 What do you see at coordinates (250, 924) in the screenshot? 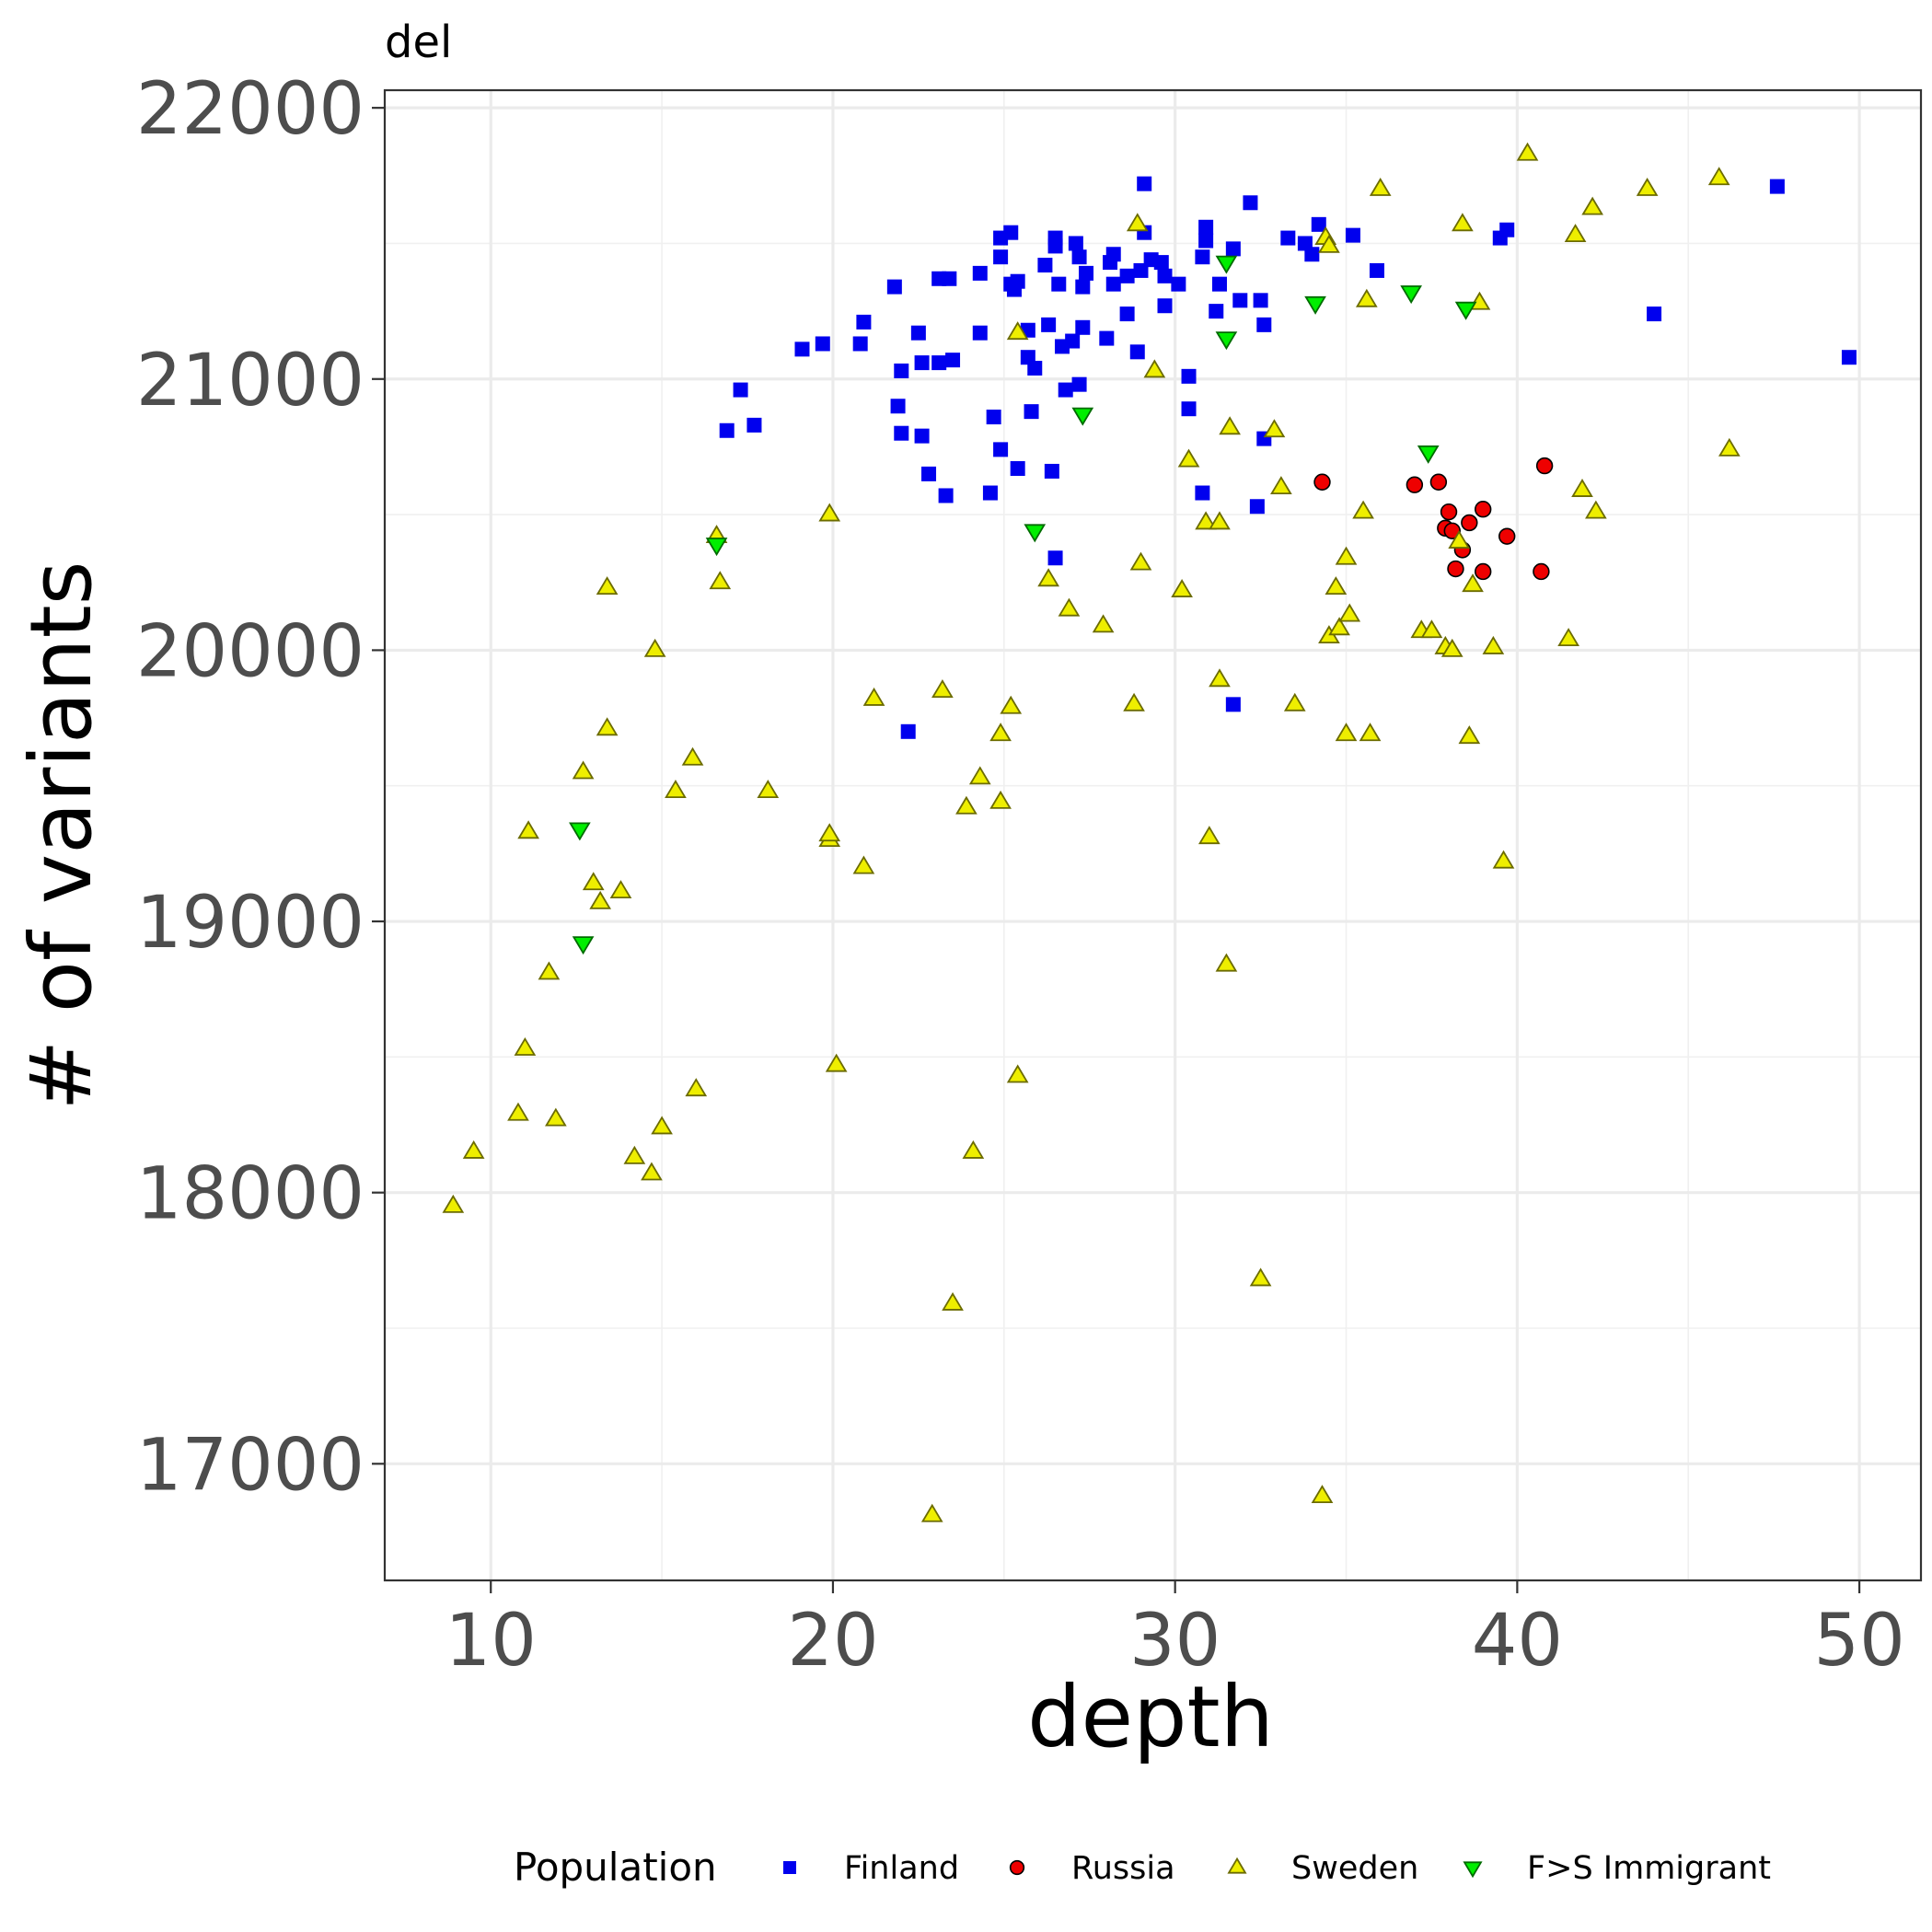
I see `y-tick-label: 19000` at bounding box center [250, 924].